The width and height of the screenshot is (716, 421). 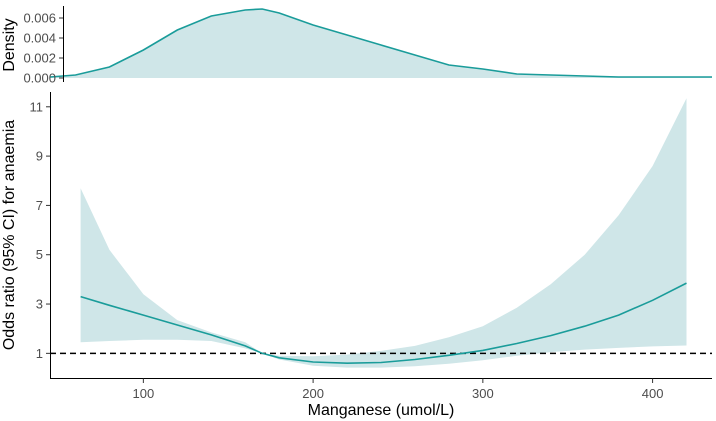 I want to click on or-y-tick-label: 5, so click(x=39, y=254).